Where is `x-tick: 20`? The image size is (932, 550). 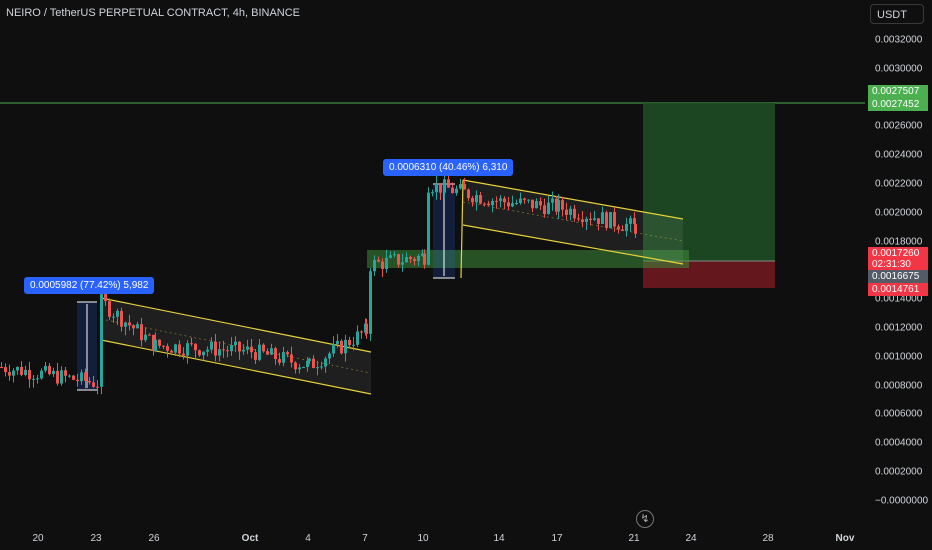
x-tick: 20 is located at coordinates (38, 538).